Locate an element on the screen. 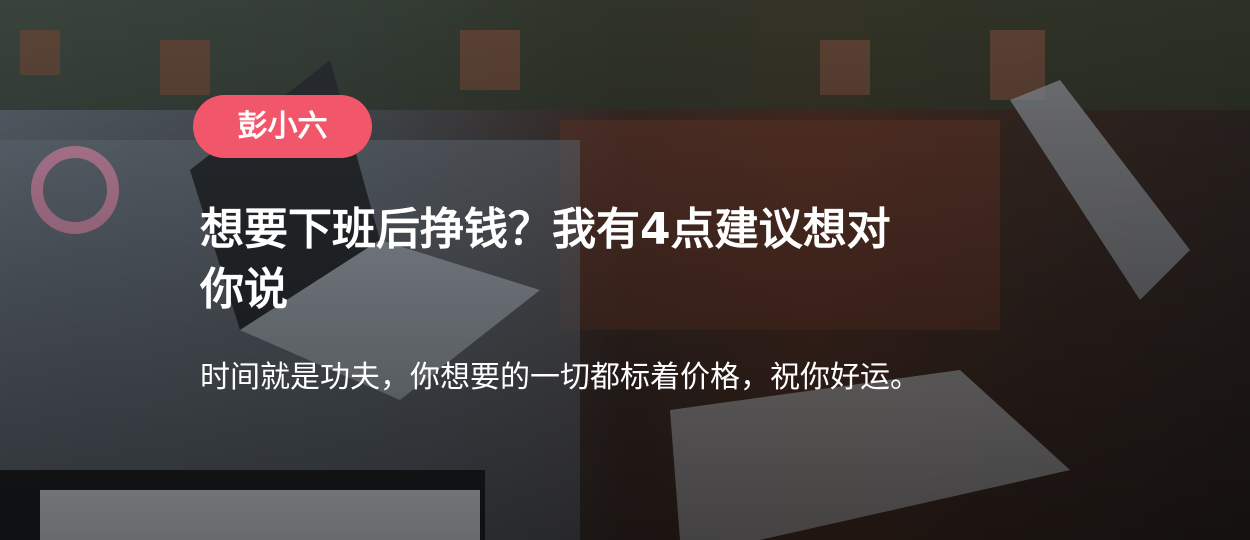 The height and width of the screenshot is (540, 1250). author-tag: 彭小六 is located at coordinates (282, 126).